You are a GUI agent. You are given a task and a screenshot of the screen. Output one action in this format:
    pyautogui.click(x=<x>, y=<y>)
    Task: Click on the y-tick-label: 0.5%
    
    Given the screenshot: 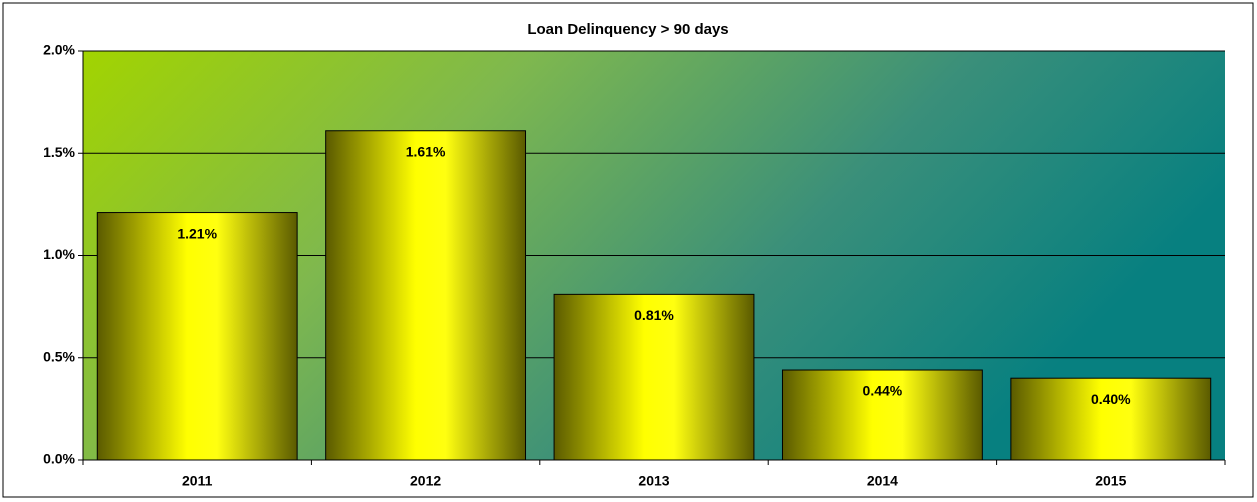 What is the action you would take?
    pyautogui.click(x=59, y=356)
    